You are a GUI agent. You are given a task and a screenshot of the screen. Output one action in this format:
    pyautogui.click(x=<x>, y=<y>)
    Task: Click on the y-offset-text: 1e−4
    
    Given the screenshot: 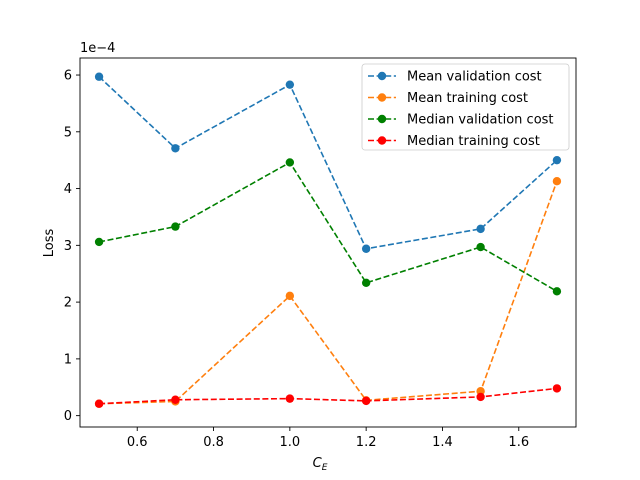 What is the action you would take?
    pyautogui.click(x=97, y=48)
    